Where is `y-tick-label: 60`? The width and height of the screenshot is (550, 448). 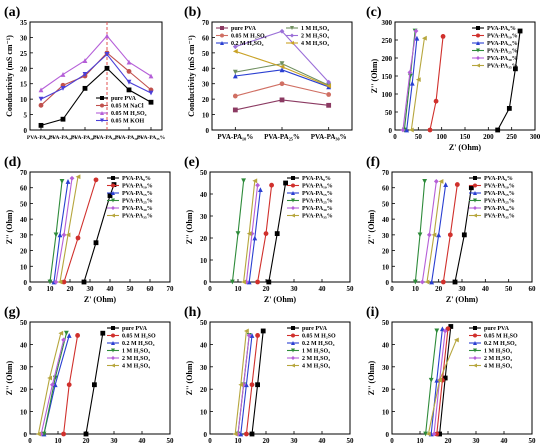 y-tick-label: 60 is located at coordinates (386, 189).